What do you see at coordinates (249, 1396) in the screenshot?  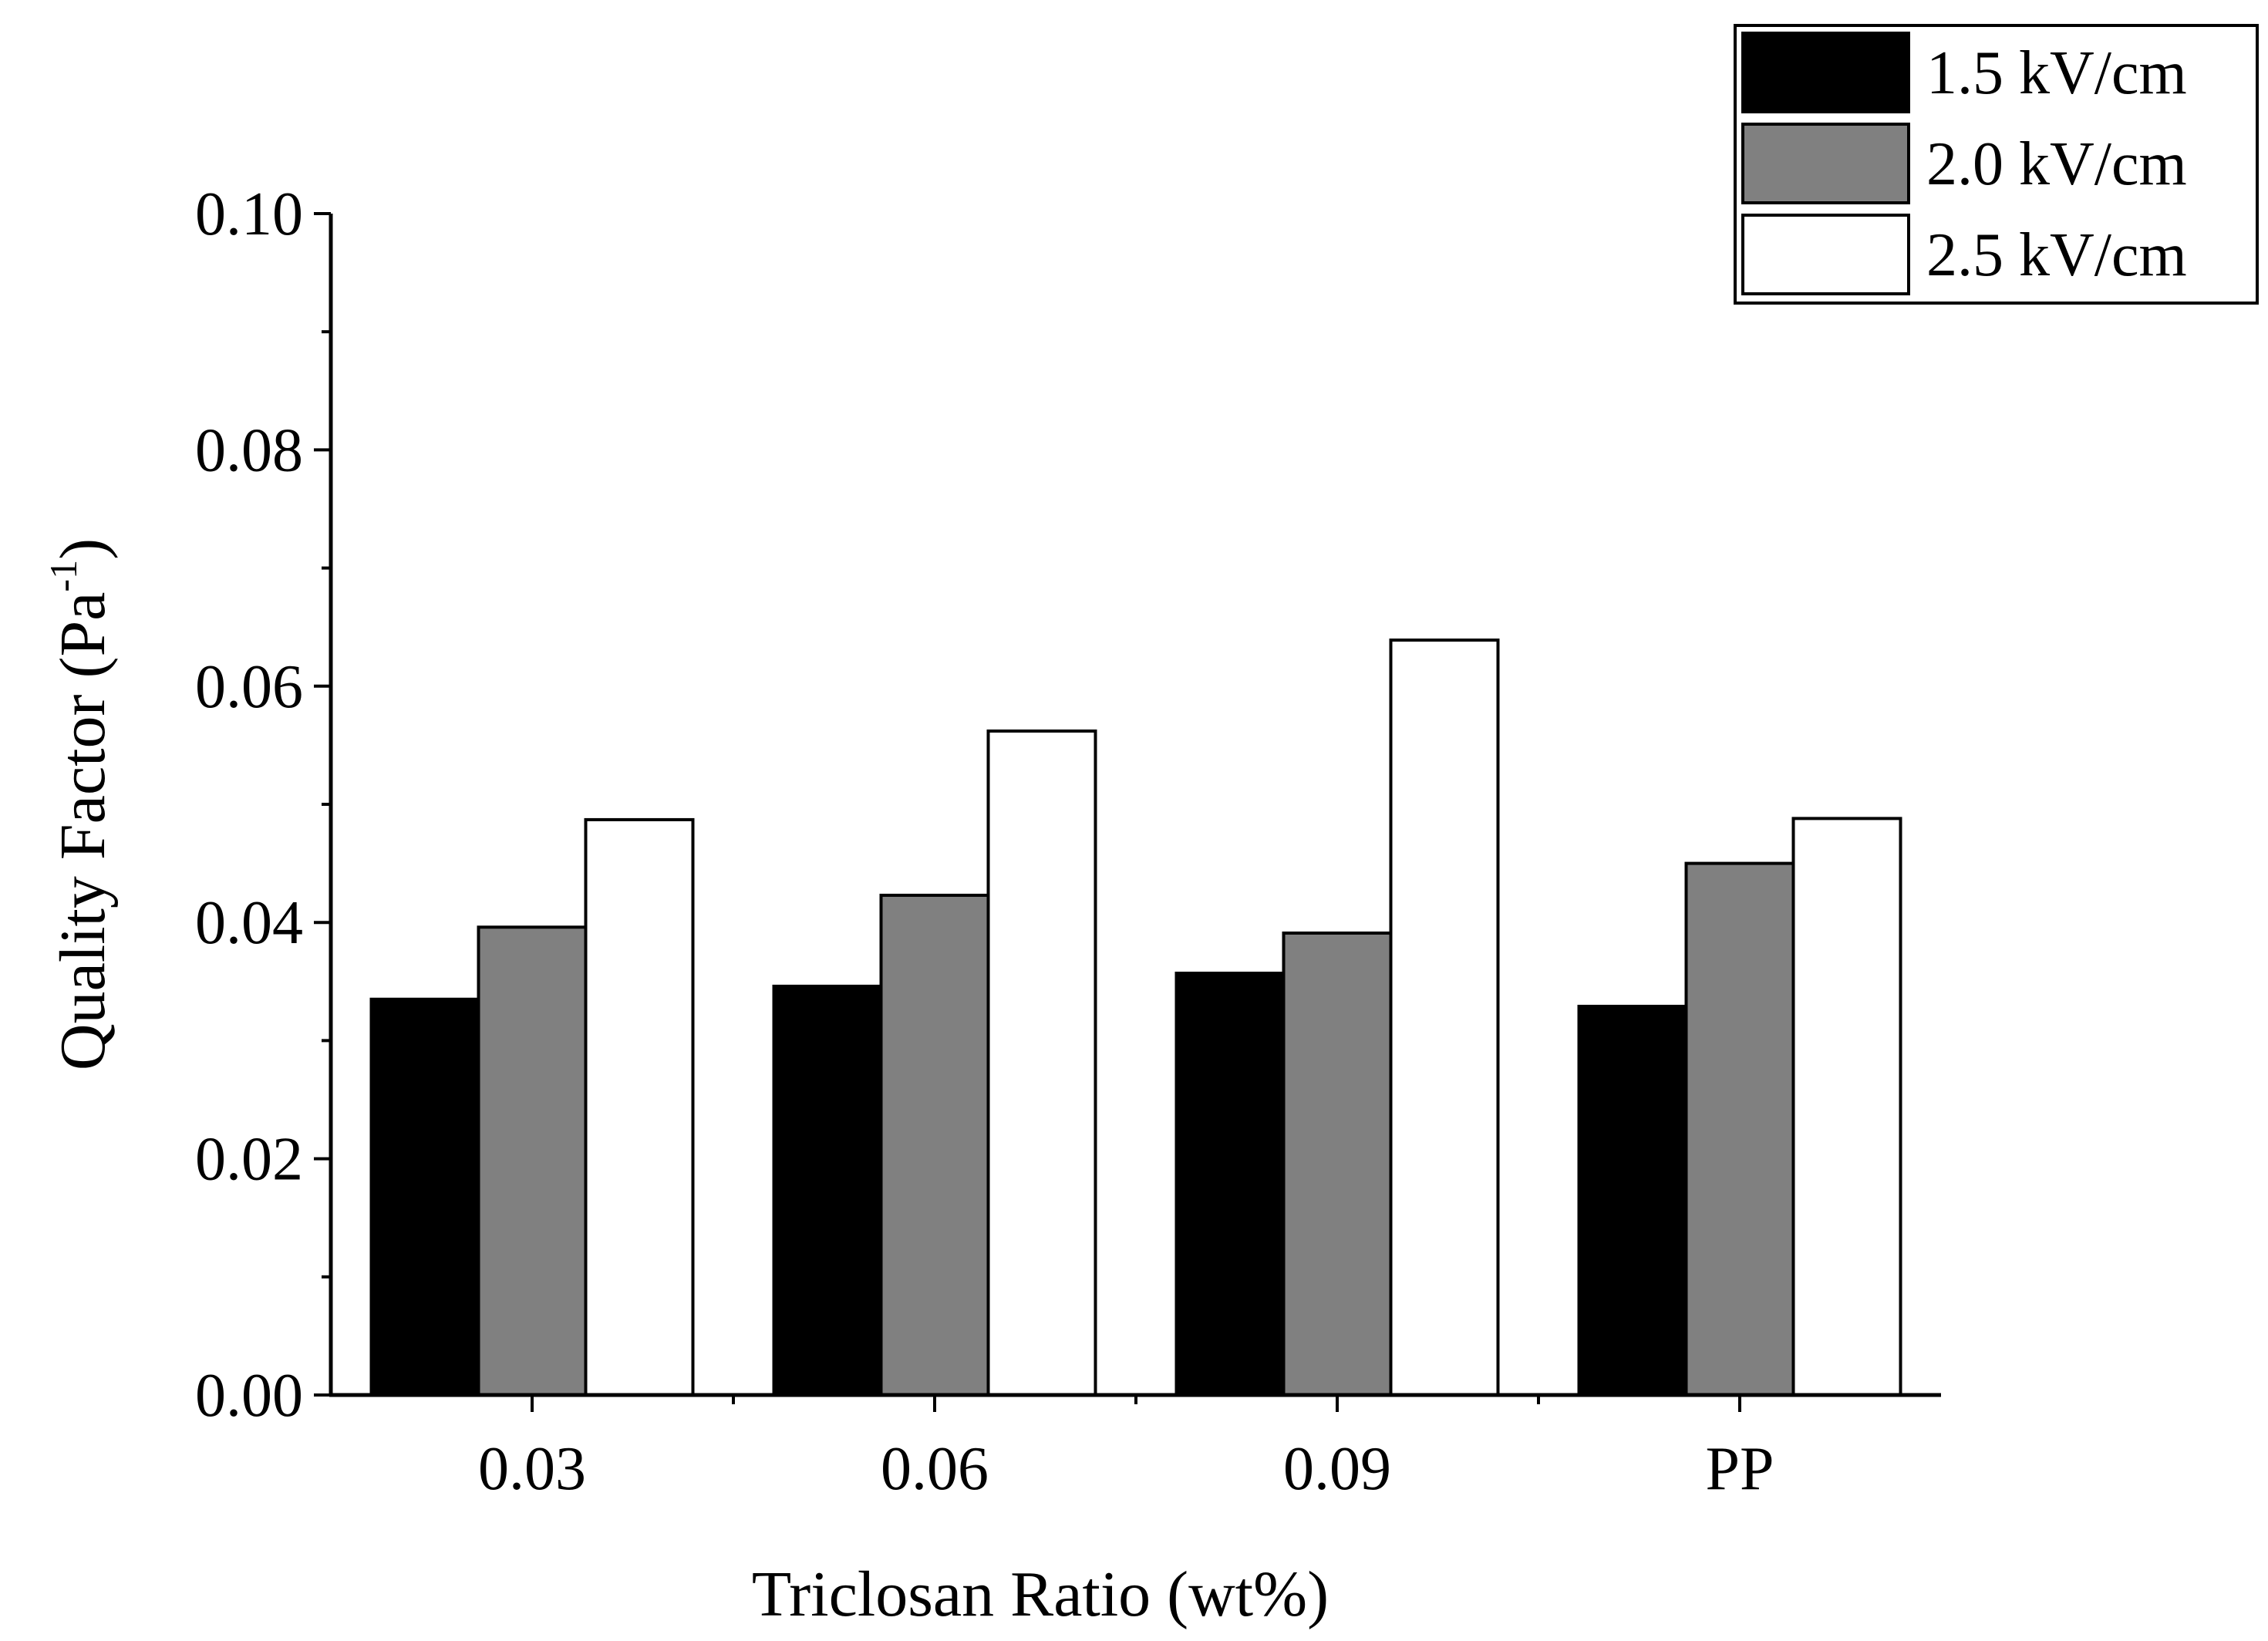 I see `y-tick-label: 0.00` at bounding box center [249, 1396].